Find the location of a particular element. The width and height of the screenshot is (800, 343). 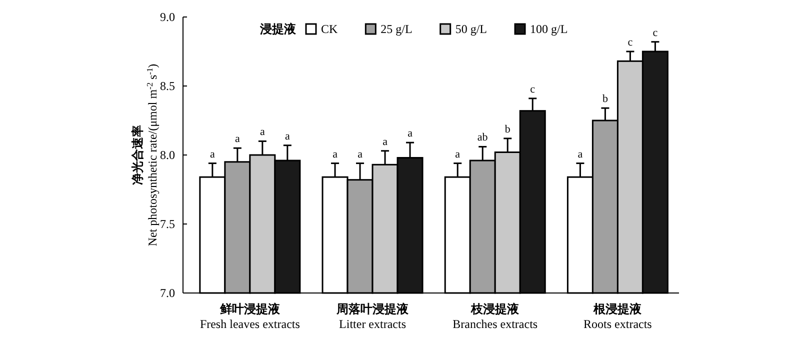

legend-label: 50 g/L is located at coordinates (471, 29).